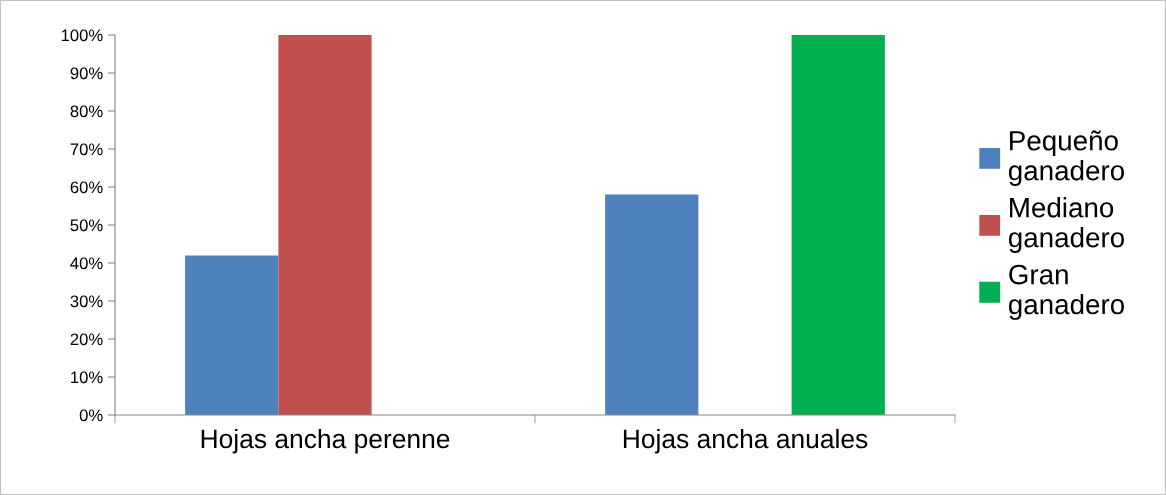  Describe the element at coordinates (86, 301) in the screenshot. I see `y-tick-label: 30%` at that location.